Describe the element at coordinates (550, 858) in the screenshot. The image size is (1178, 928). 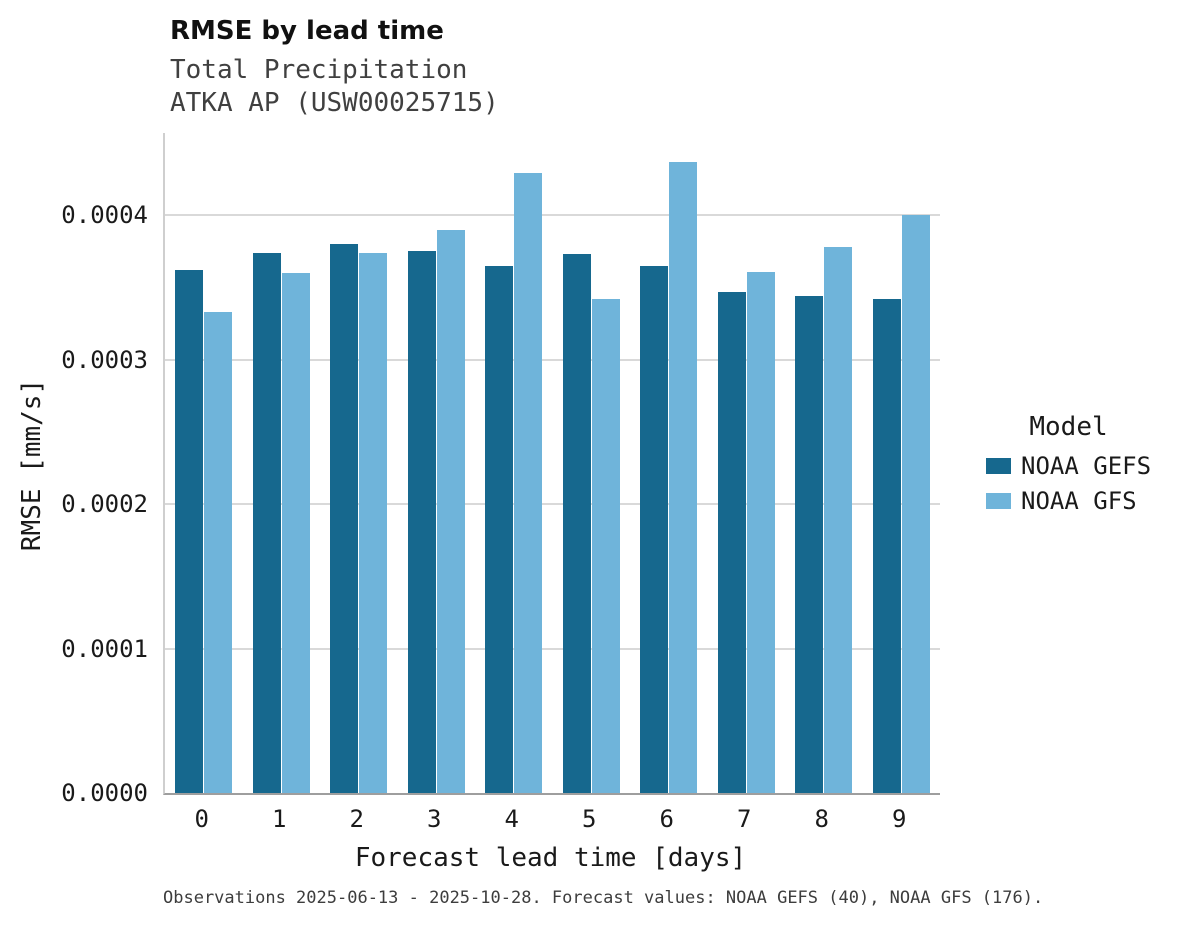
I see `x-axis-title: Forecast lead time [days]` at that location.